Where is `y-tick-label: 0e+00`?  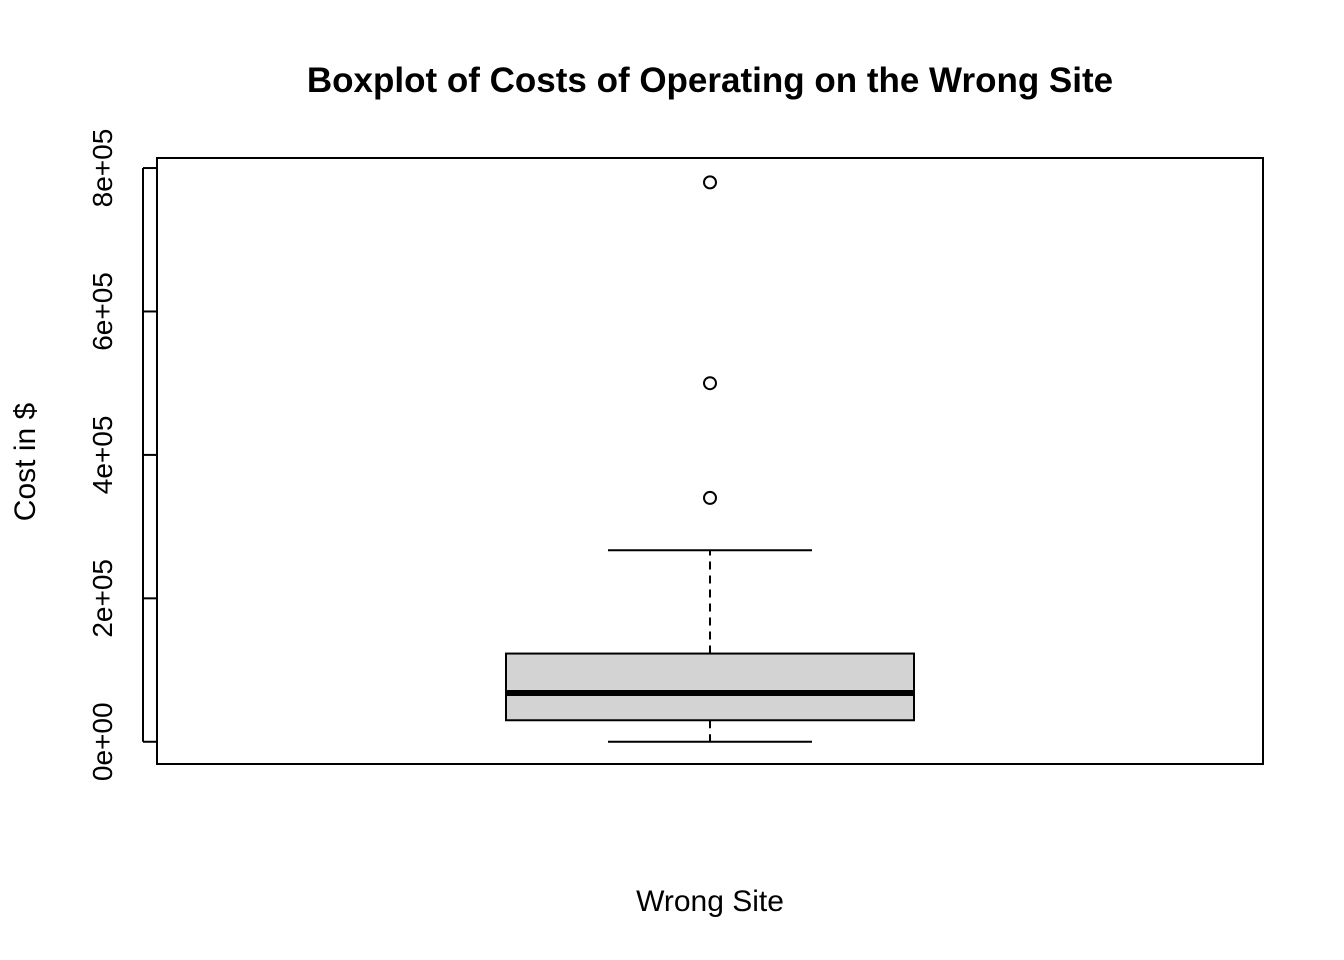 y-tick-label: 0e+00 is located at coordinates (102, 741).